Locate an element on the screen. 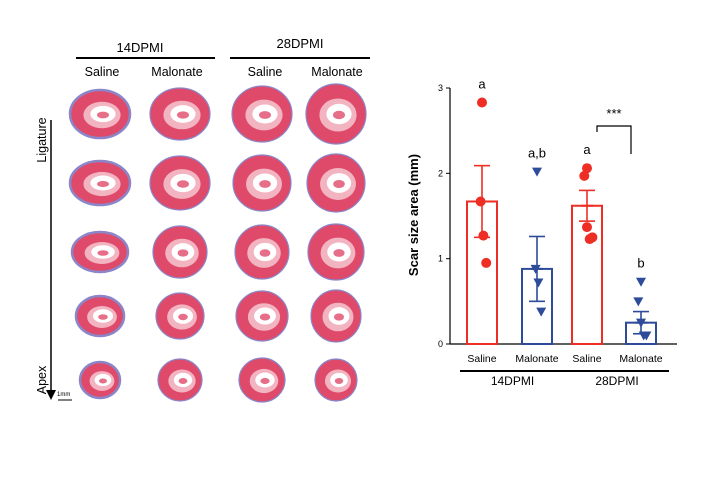  y-tick-label: 2 is located at coordinates (440, 173).